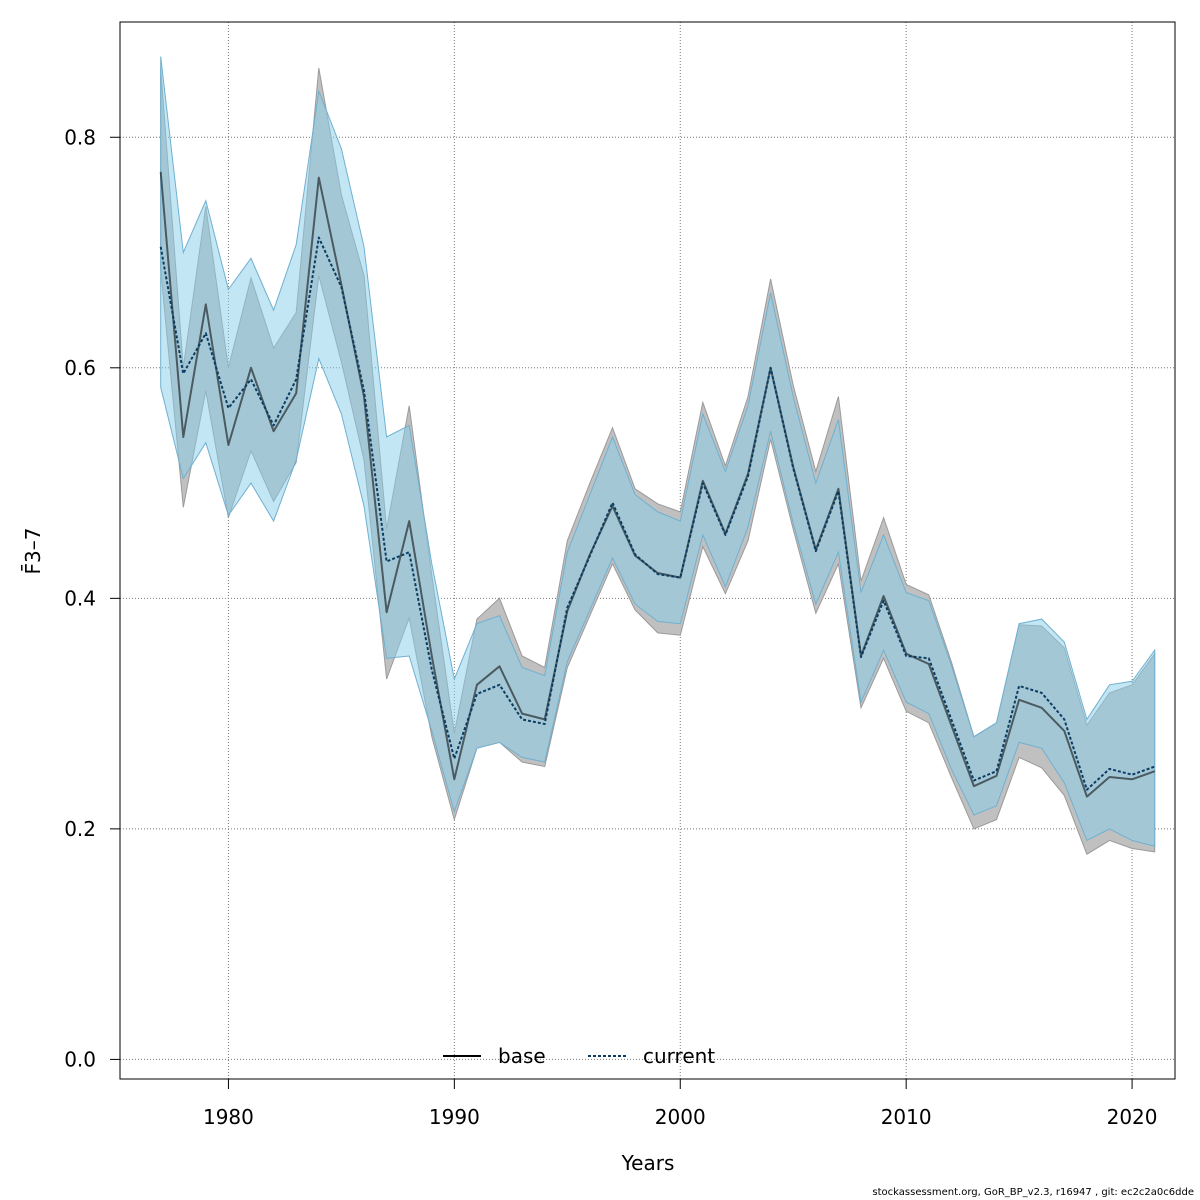 This screenshot has height=1200, width=1200. I want to click on x-tick-label: 2010, so click(906, 1117).